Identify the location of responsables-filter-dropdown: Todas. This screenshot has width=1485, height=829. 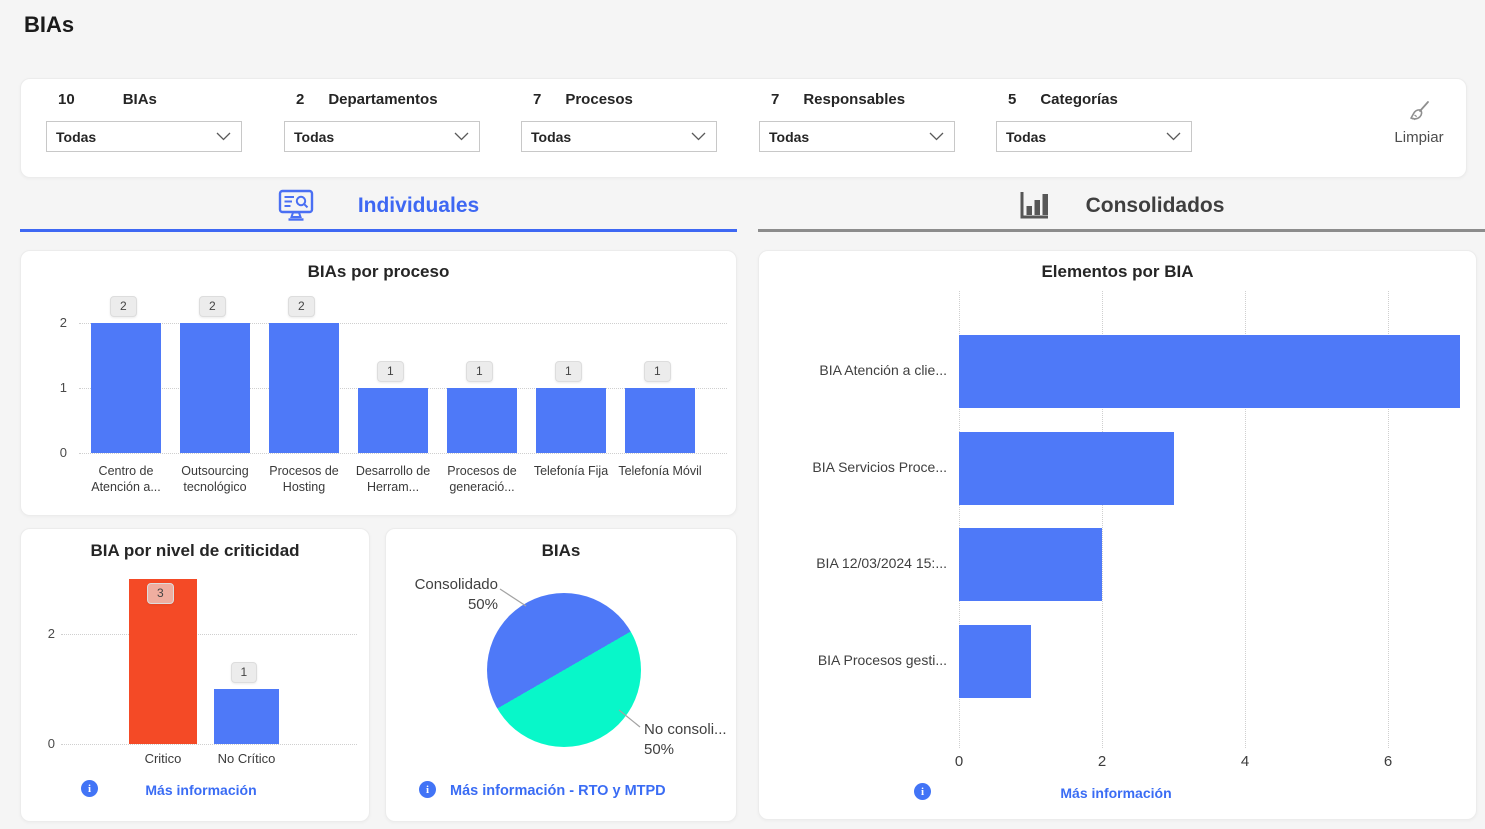
(857, 136).